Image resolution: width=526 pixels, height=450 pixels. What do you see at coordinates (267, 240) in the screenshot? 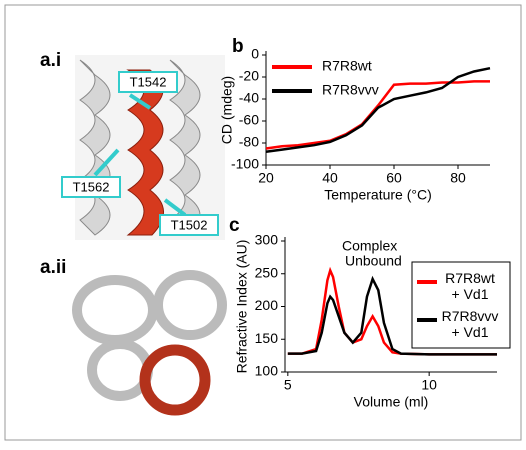
I see `y-tick-label: 300` at bounding box center [267, 240].